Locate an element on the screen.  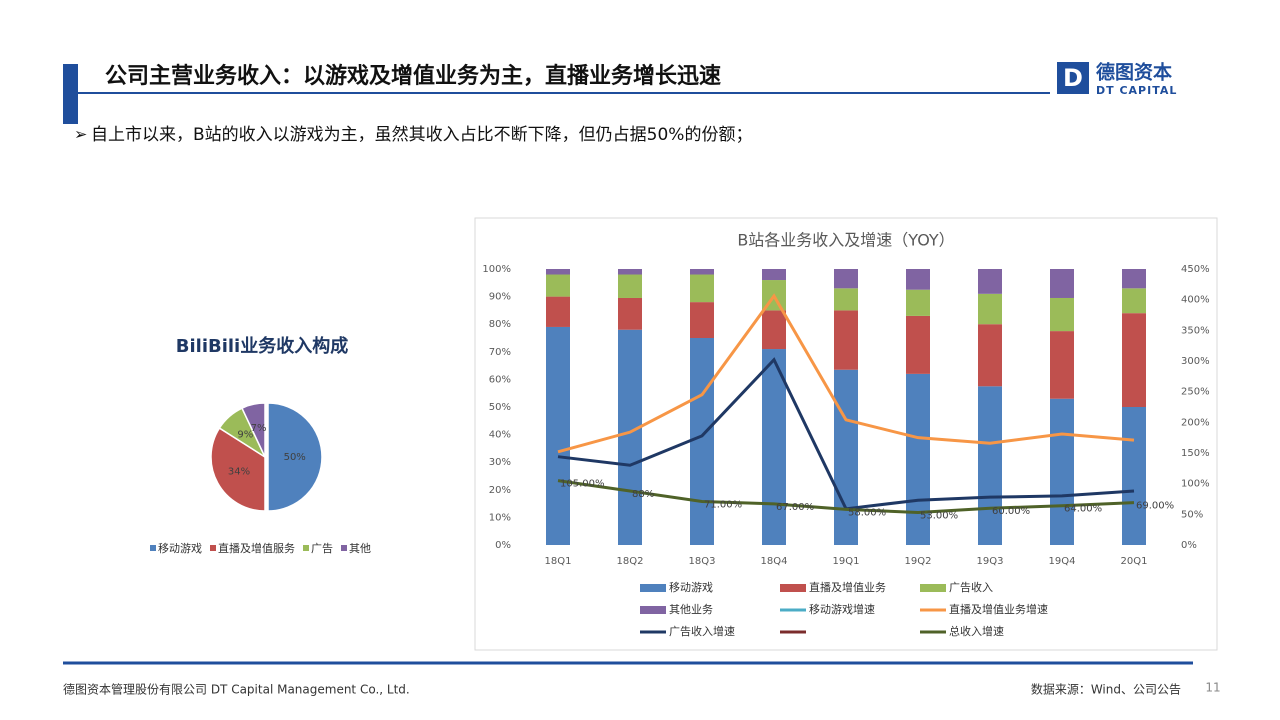
logo-letter: D is located at coordinates (1073, 78).